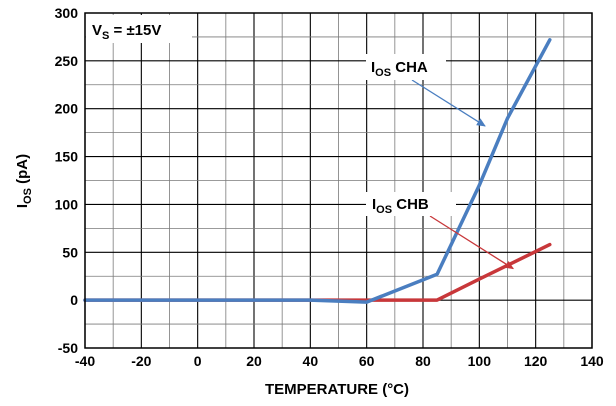 The height and width of the screenshot is (406, 616). I want to click on arrow-chb, so click(471, 242).